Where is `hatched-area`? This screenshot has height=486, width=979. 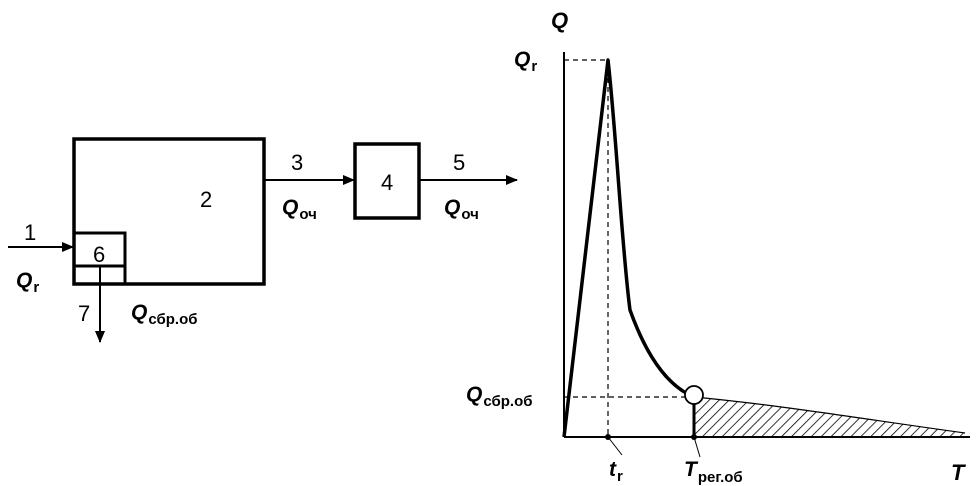
hatched-area is located at coordinates (829, 417).